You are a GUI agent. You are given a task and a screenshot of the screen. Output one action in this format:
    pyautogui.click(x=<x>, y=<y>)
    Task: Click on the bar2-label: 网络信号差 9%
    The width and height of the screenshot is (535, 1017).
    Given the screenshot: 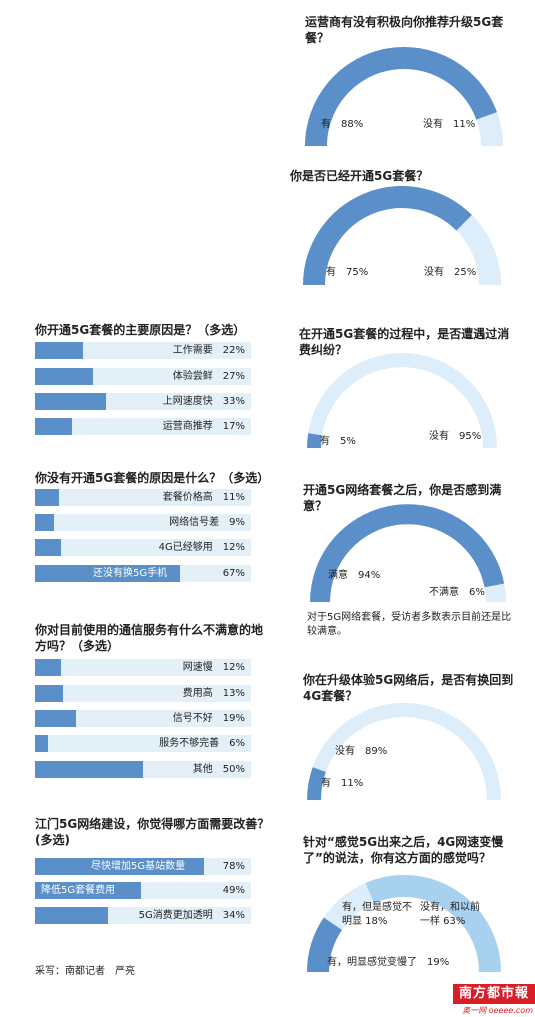 What is the action you would take?
    pyautogui.click(x=207, y=522)
    